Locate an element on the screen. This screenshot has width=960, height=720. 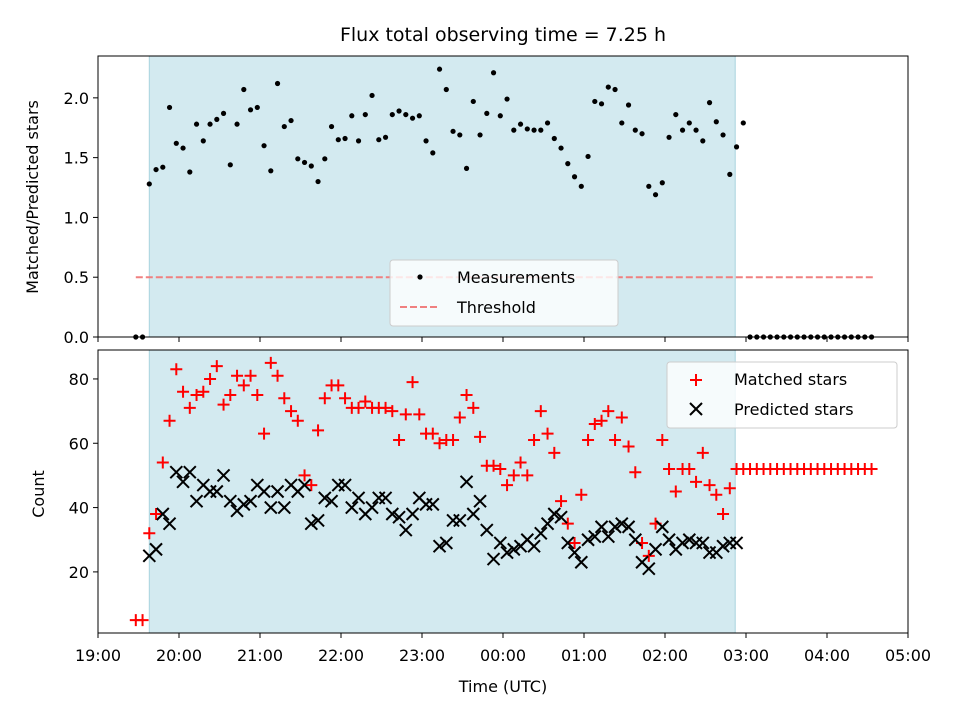
legend-label-matched-stars: Matched stars is located at coordinates (790, 379).